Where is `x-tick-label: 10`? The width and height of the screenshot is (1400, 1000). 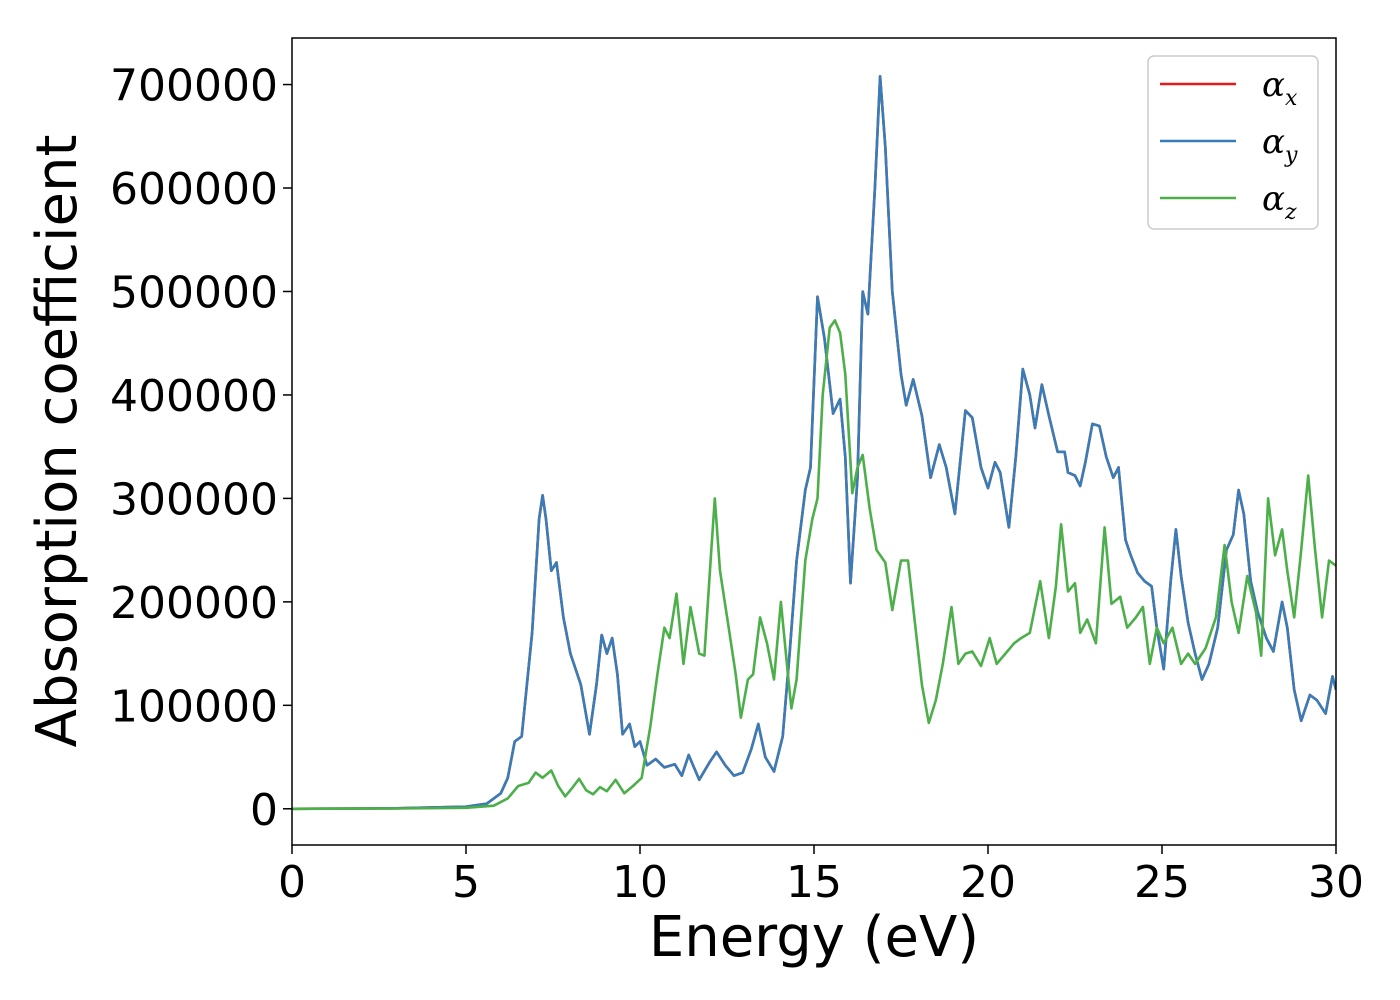 x-tick-label: 10 is located at coordinates (640, 882).